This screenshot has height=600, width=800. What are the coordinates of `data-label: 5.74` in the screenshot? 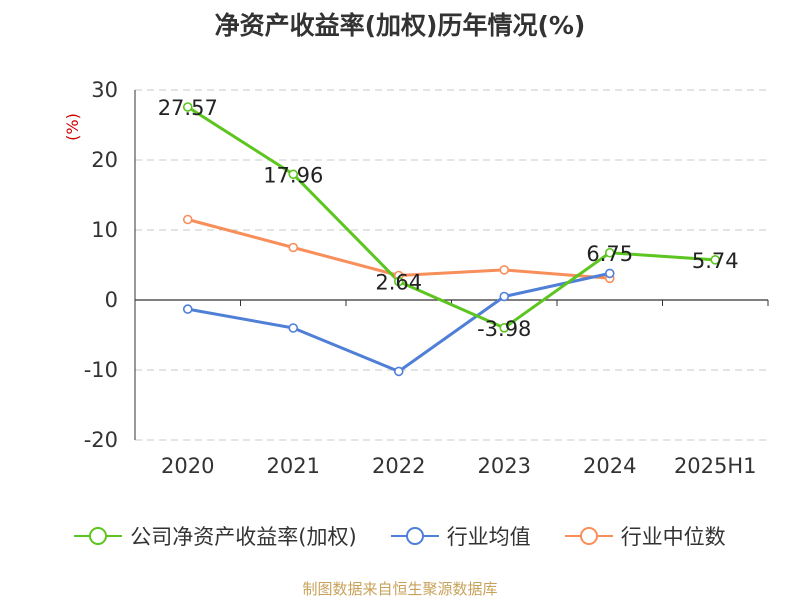 It's located at (715, 261).